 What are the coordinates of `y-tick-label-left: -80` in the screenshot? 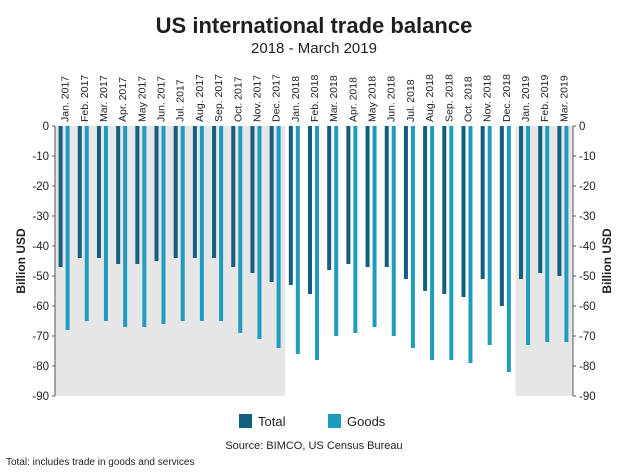 It's located at (40, 367).